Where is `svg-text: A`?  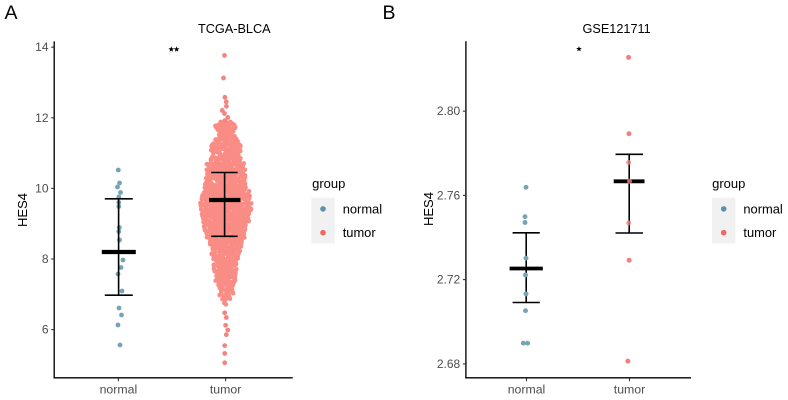 svg-text: A is located at coordinates (10, 13).